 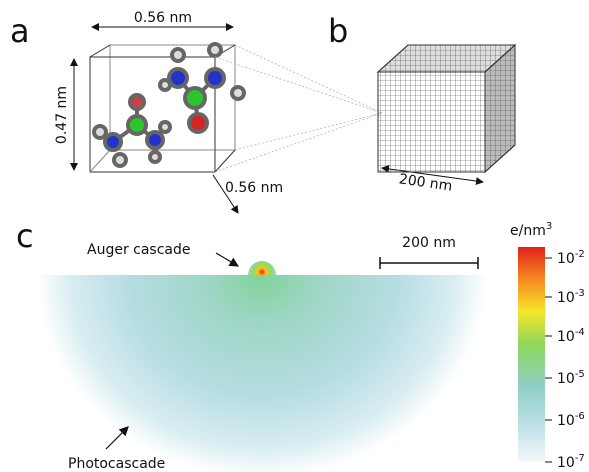 What do you see at coordinates (25, 236) in the screenshot?
I see `panel-label: c` at bounding box center [25, 236].